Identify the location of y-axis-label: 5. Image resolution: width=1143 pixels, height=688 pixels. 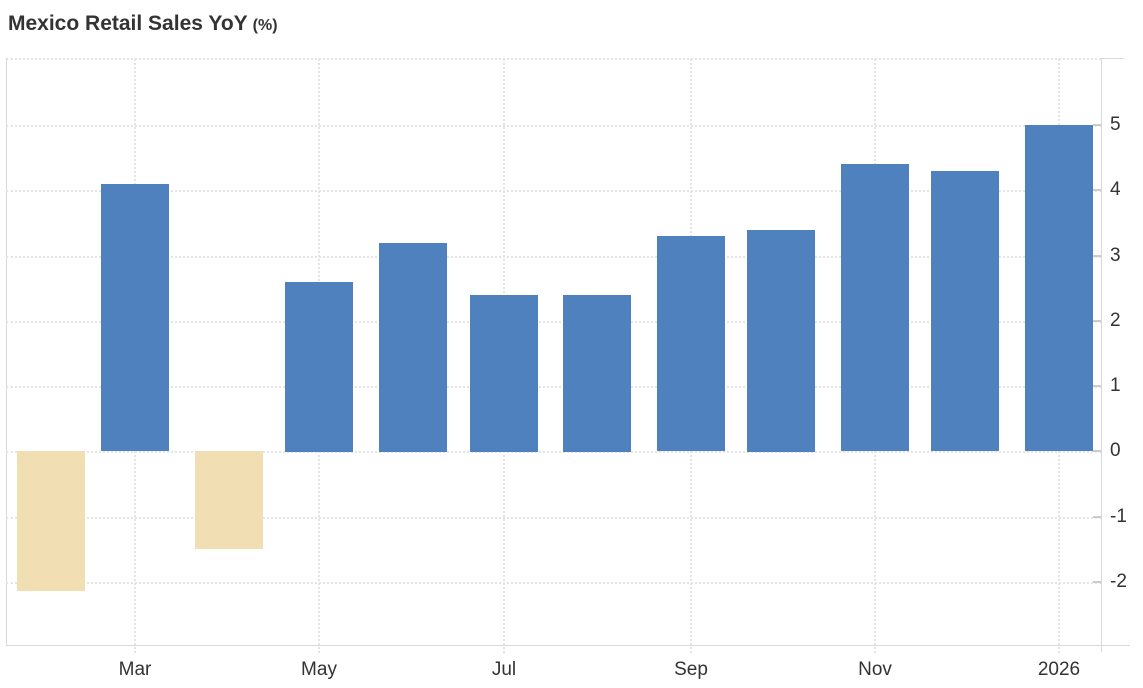
(1115, 124).